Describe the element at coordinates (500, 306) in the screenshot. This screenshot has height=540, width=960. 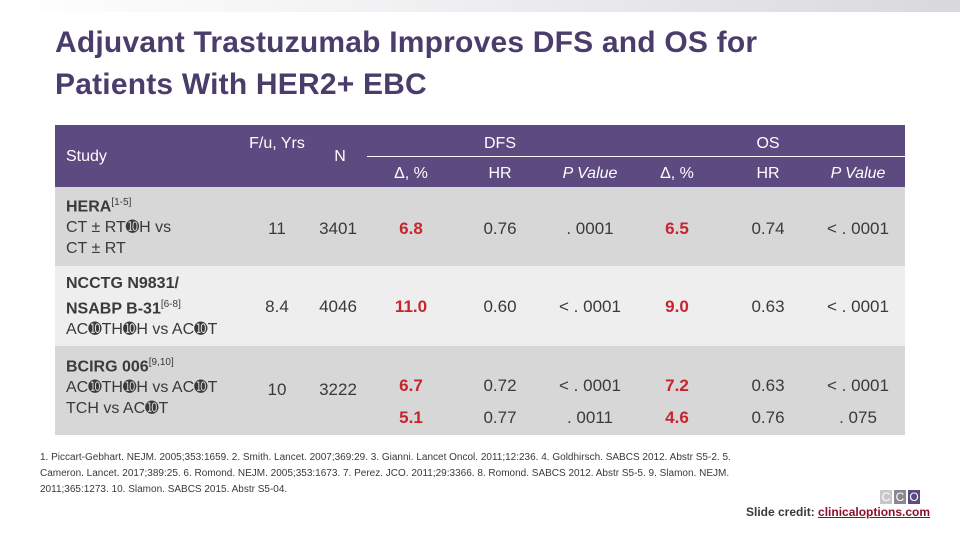
I see `dfs-hr-value: 0.60` at that location.